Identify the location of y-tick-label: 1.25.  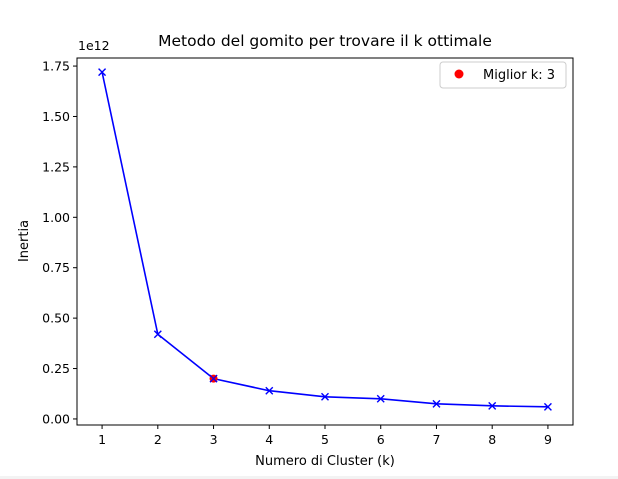
(56, 166).